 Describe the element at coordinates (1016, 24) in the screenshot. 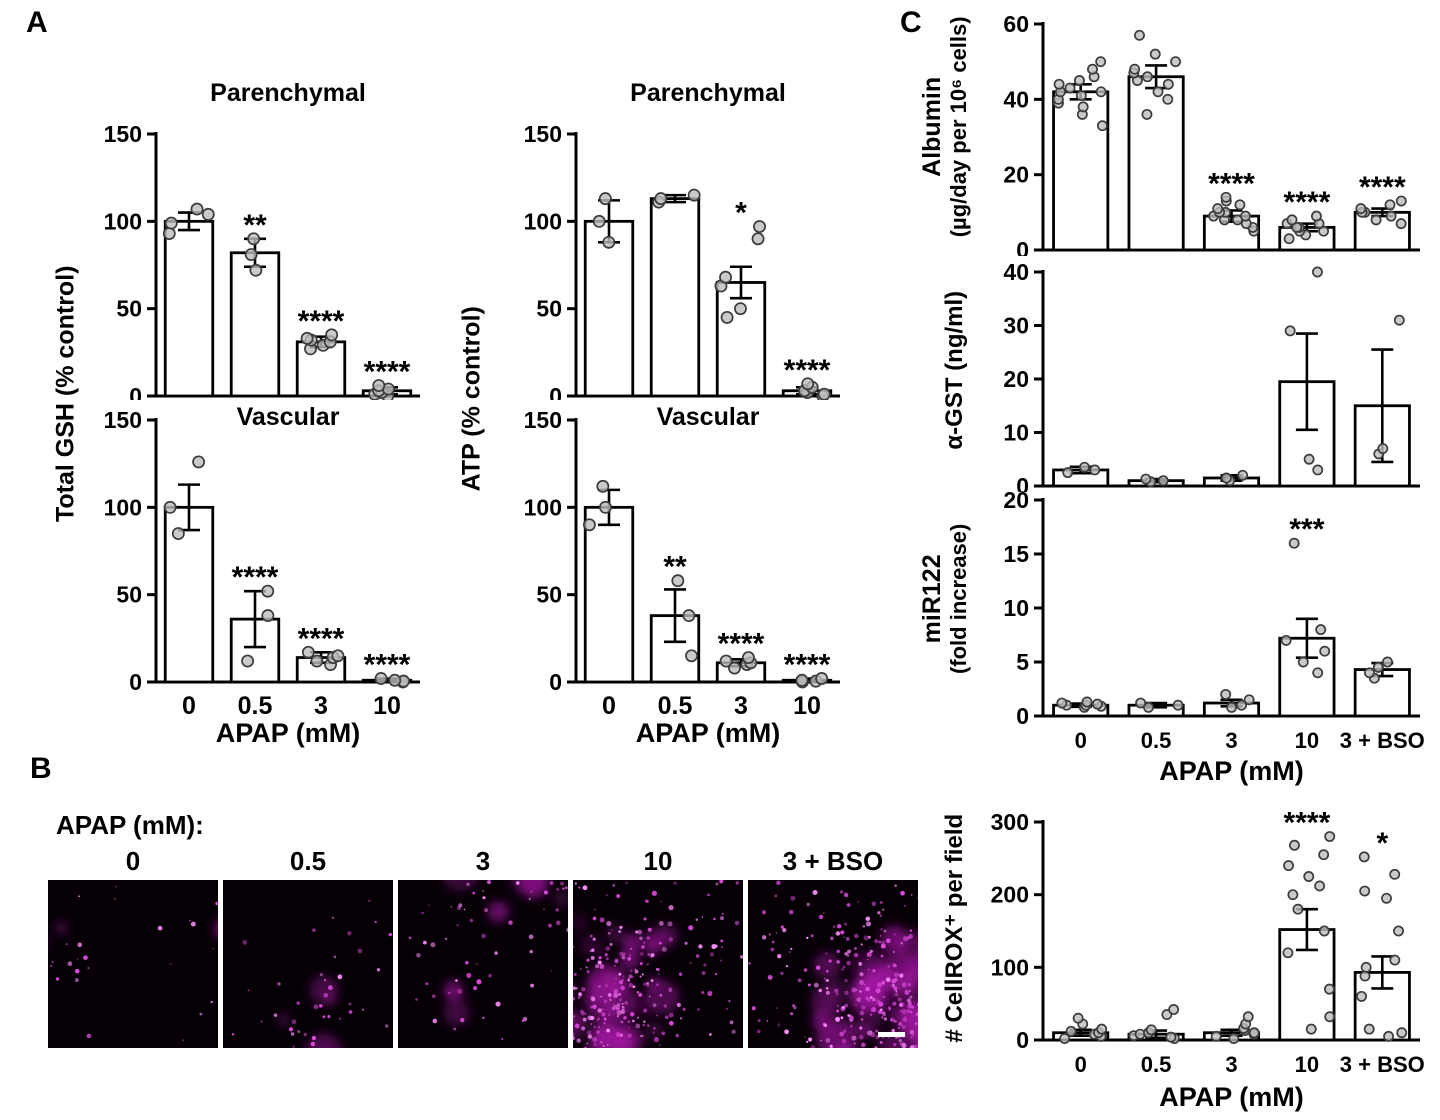

I see `svg-text: 60` at that location.